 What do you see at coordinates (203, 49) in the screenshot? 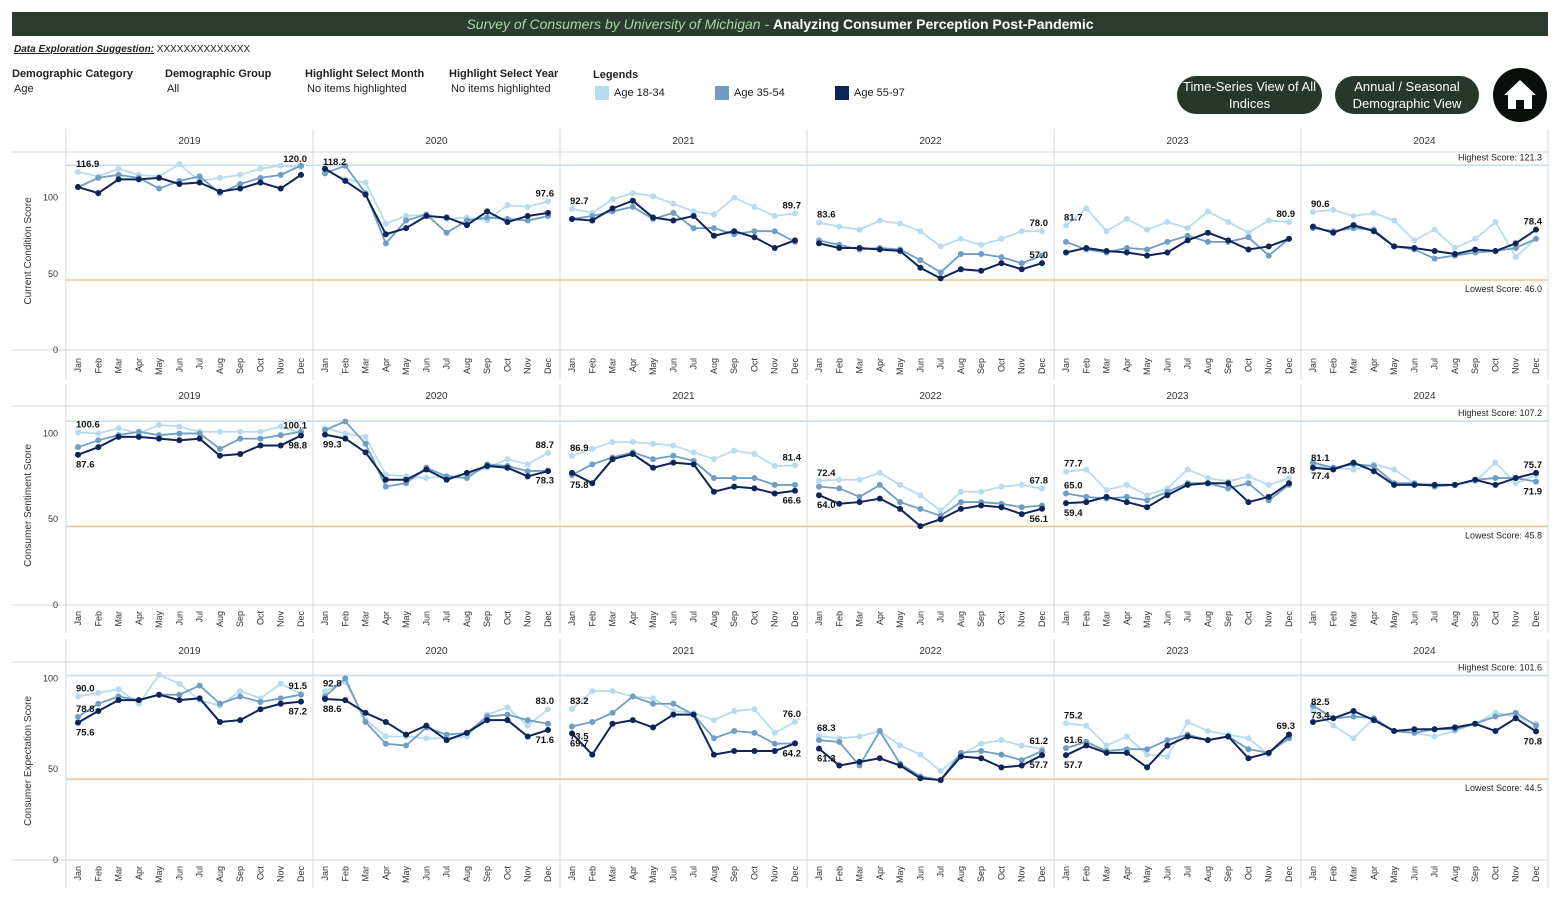
I see `suggestion-value: XXXXXXXXXXXXXX` at bounding box center [203, 49].